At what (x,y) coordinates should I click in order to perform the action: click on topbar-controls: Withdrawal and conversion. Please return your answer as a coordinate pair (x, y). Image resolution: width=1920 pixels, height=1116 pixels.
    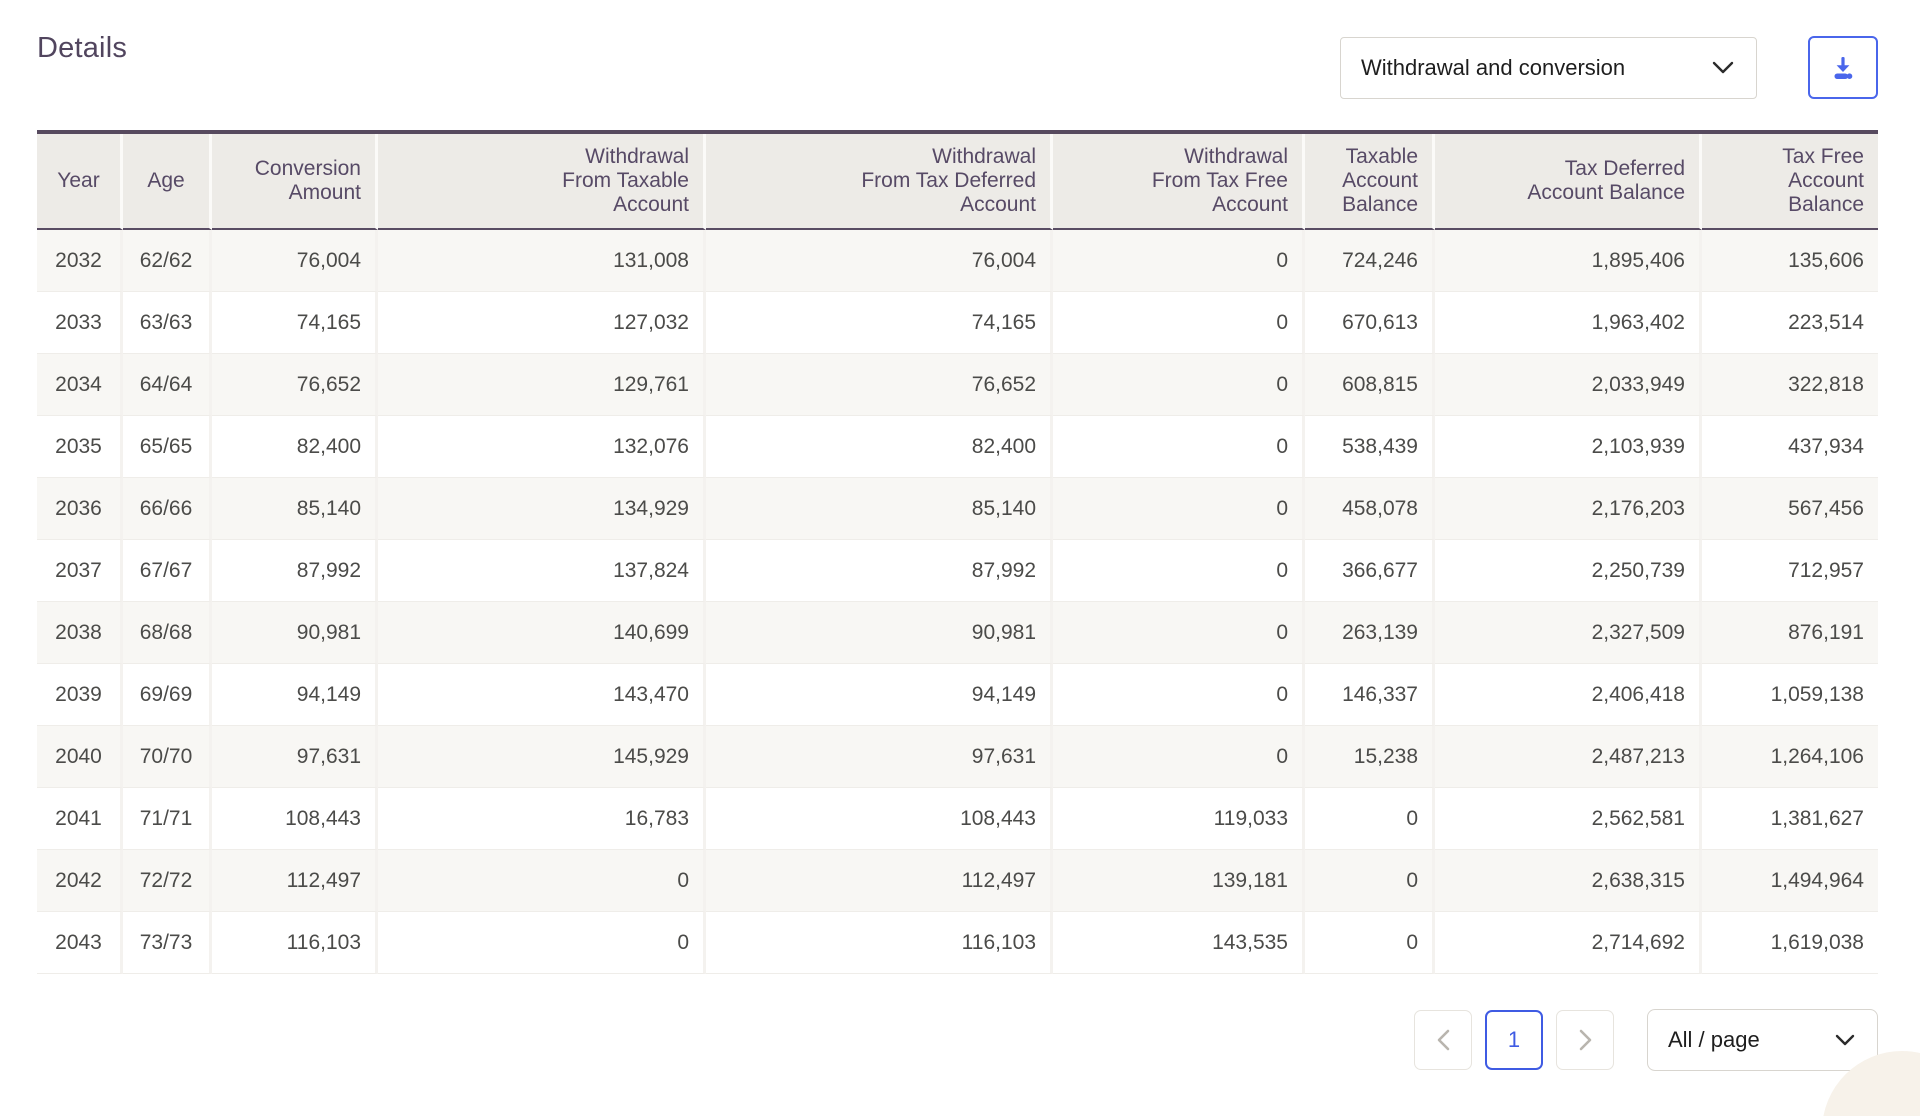
    Looking at the image, I should click on (1609, 67).